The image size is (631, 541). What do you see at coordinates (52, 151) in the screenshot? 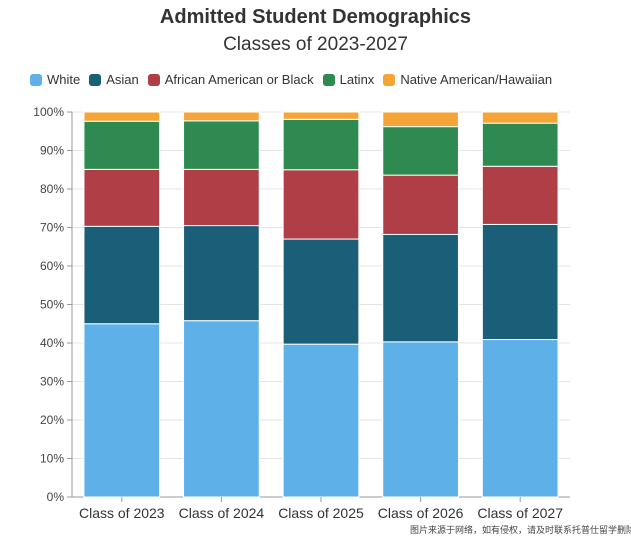
I see `y-tick-label: 90%` at bounding box center [52, 151].